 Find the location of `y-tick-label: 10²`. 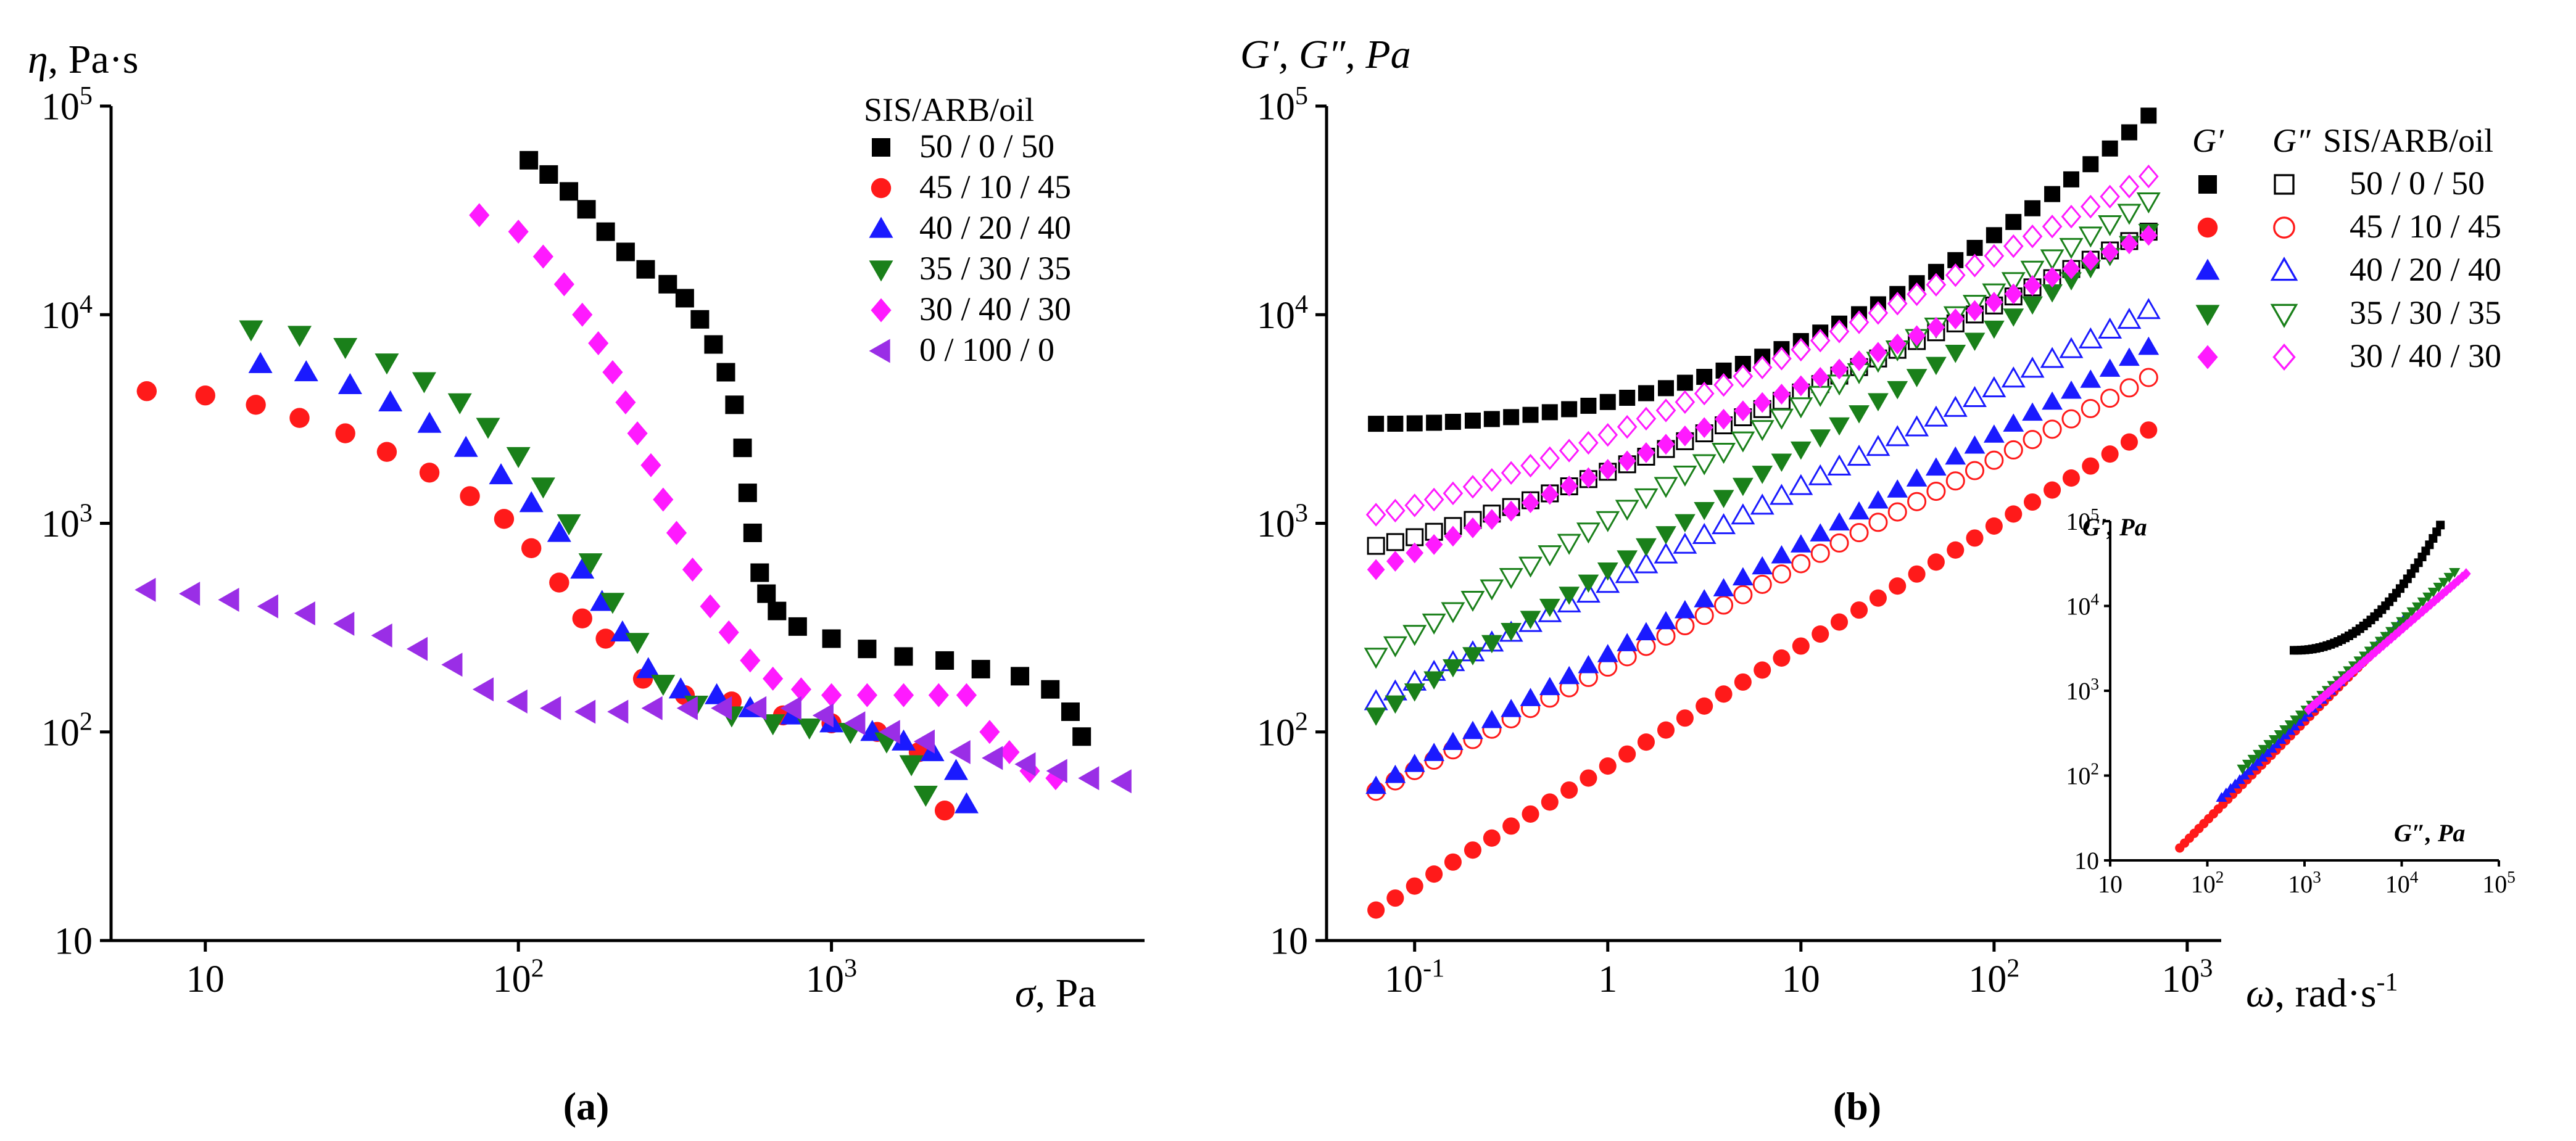

y-tick-label: 10² is located at coordinates (1282, 730).